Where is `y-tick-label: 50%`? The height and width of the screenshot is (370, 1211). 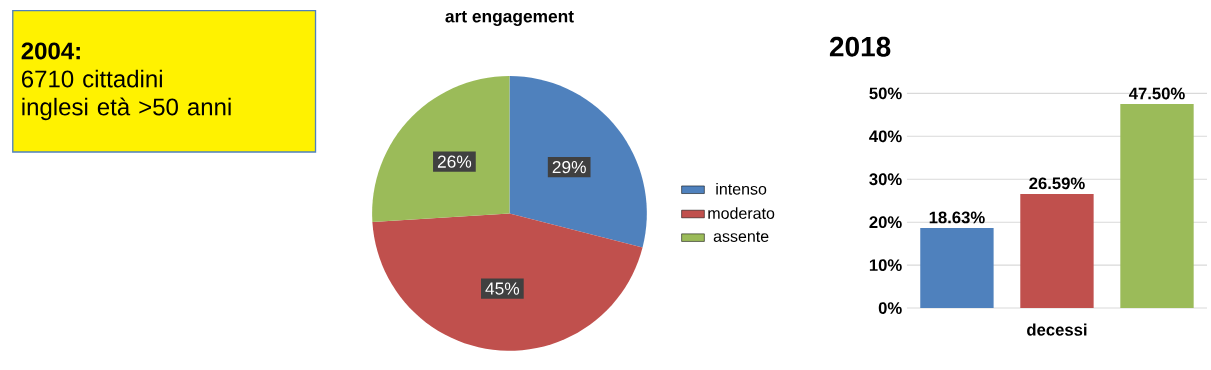
y-tick-label: 50% is located at coordinates (885, 93).